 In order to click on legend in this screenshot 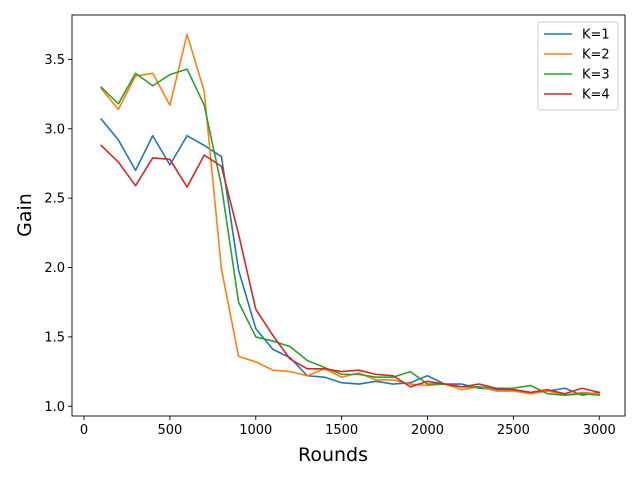, I will do `click(578, 66)`.